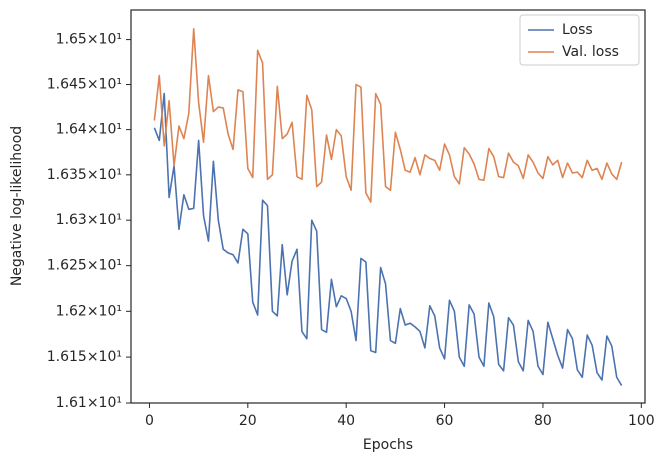 The image size is (666, 463). Describe the element at coordinates (590, 52) in the screenshot. I see `legend-label: Val. loss` at that location.